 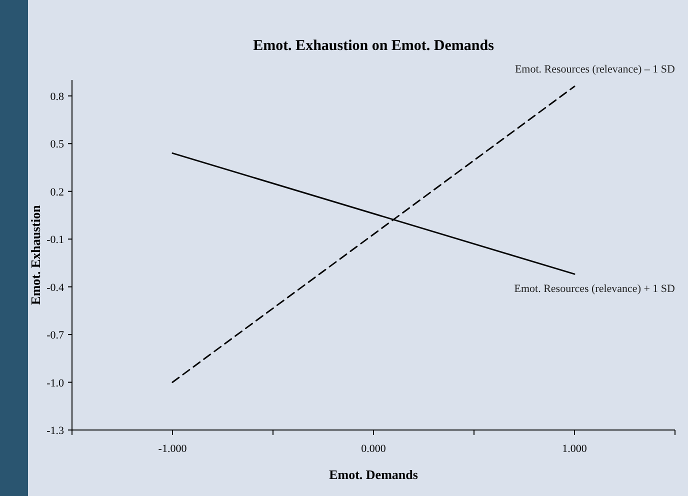 What do you see at coordinates (55, 431) in the screenshot?
I see `y-tick-label: -1.3` at bounding box center [55, 431].